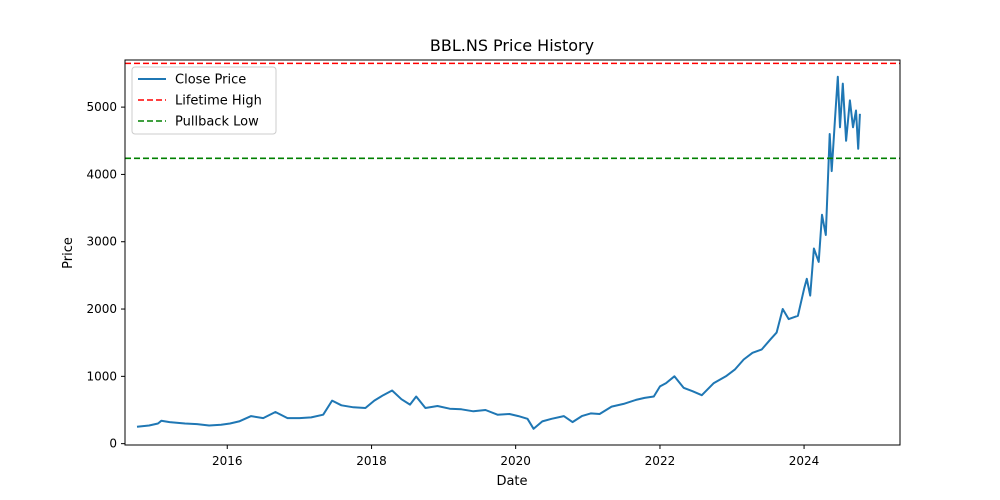 The image size is (1000, 500). Describe the element at coordinates (804, 461) in the screenshot. I see `x-tick-label: 2024` at that location.